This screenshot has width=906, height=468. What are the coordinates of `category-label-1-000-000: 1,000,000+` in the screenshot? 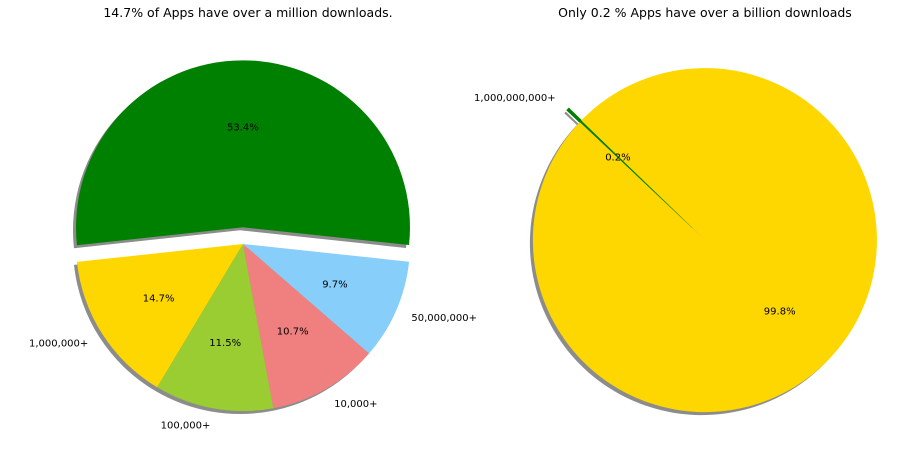 It's located at (58, 344).